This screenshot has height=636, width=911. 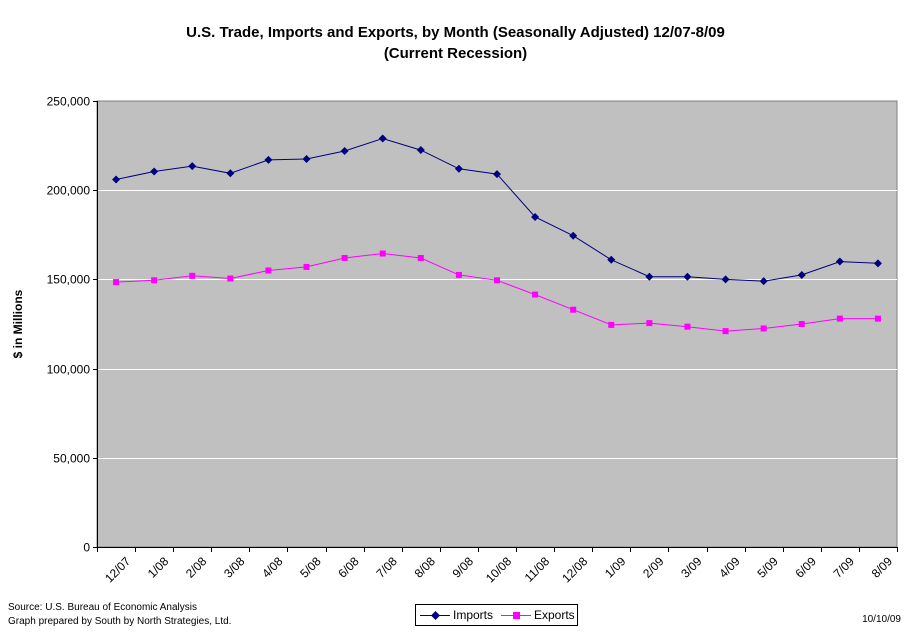 I want to click on x-tick-label: 9/08, so click(x=463, y=567).